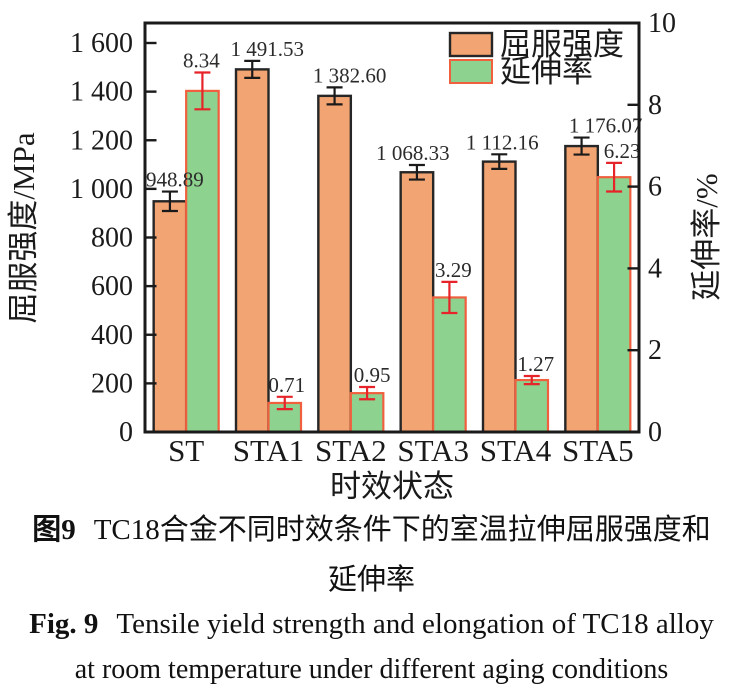 The width and height of the screenshot is (743, 700). Describe the element at coordinates (101, 189) in the screenshot. I see `left-axis-tick-label-1000: 1 000` at that location.